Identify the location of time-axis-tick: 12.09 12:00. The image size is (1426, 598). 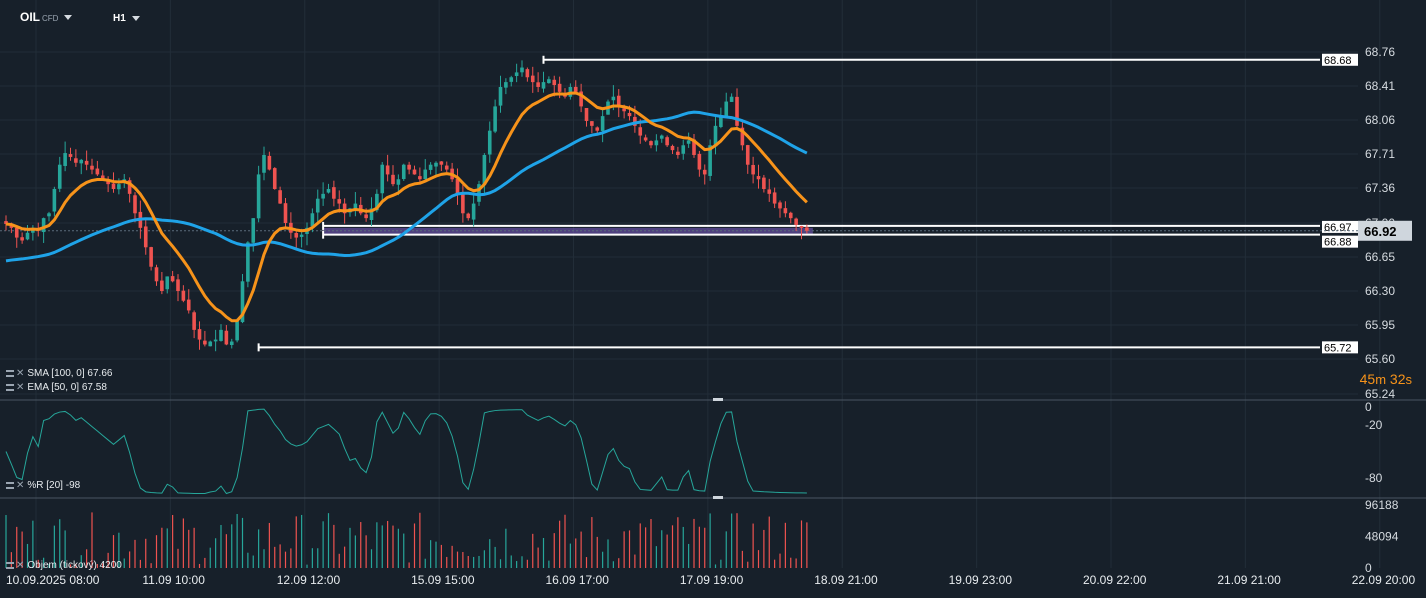
(309, 580).